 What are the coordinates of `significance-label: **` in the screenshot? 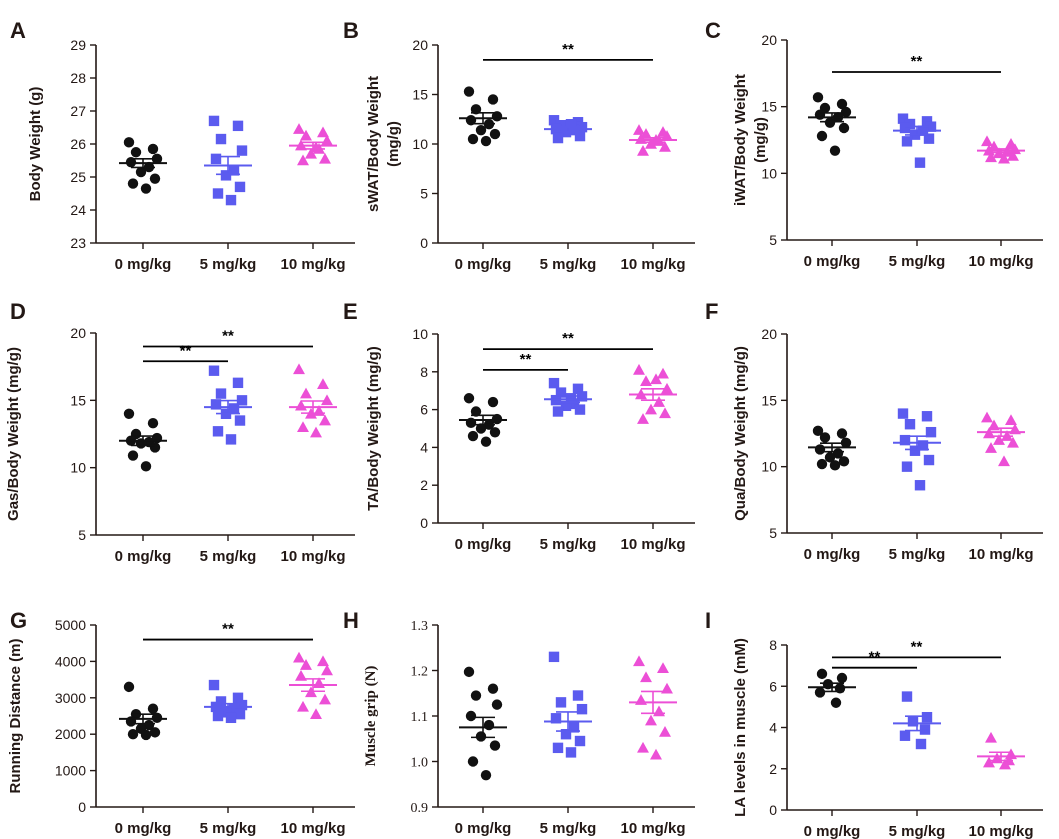 It's located at (568, 49).